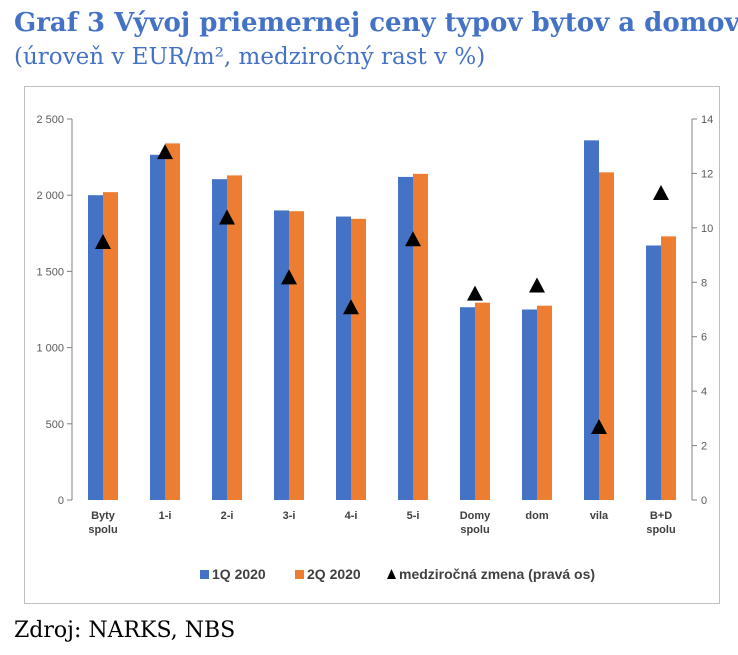 The height and width of the screenshot is (655, 738). I want to click on left-tick-label: 2 000, so click(50, 196).